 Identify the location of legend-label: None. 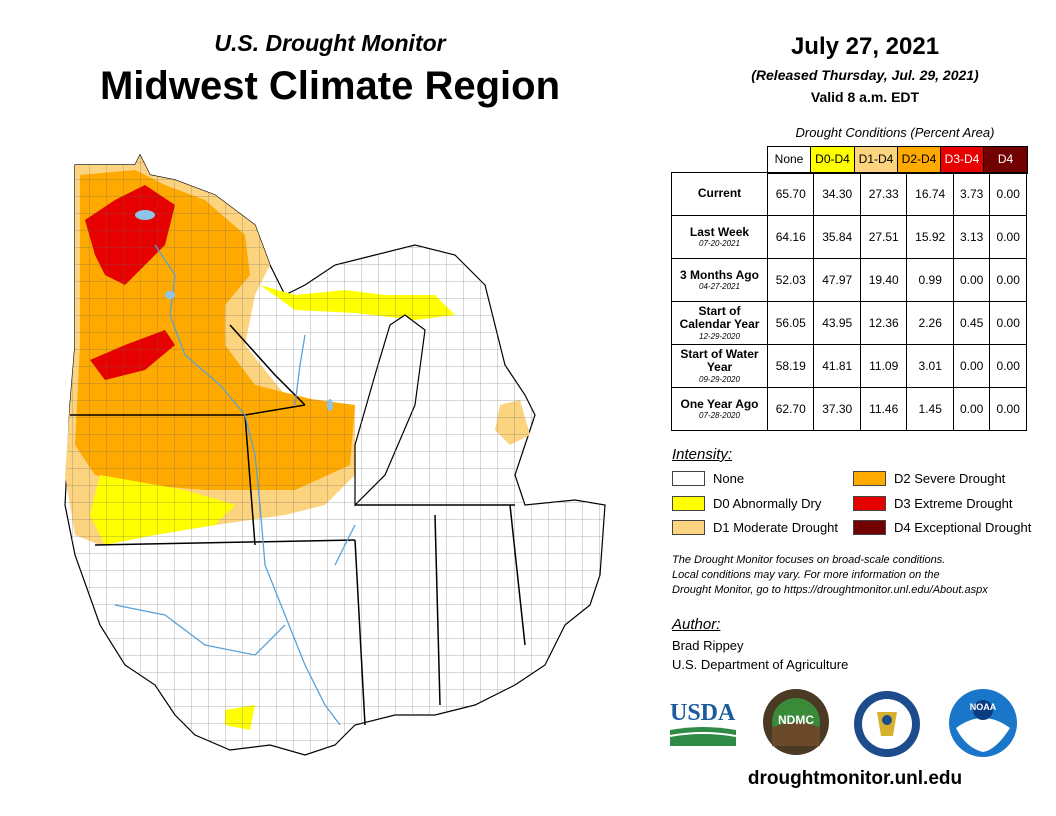
(729, 478).